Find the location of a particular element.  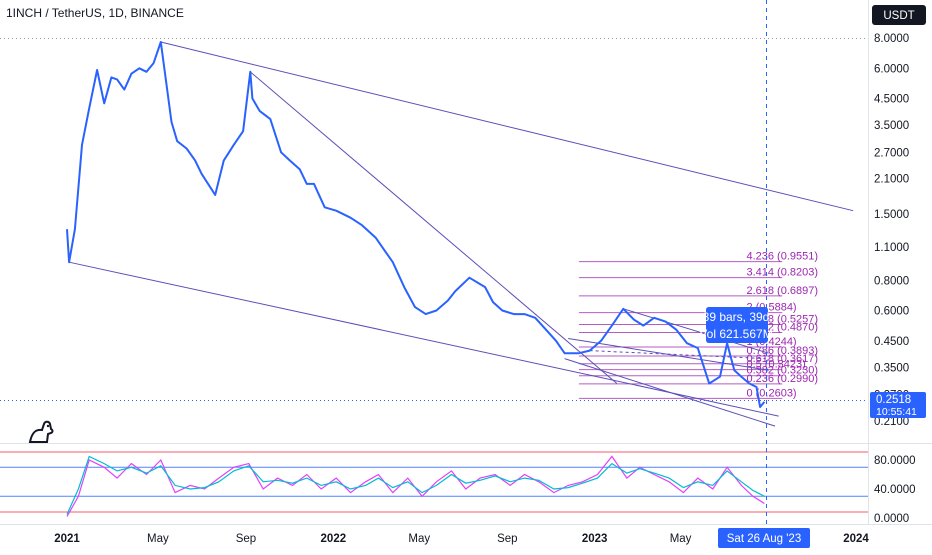

fib-level-label: 2.618 (0.6897) is located at coordinates (782, 291).